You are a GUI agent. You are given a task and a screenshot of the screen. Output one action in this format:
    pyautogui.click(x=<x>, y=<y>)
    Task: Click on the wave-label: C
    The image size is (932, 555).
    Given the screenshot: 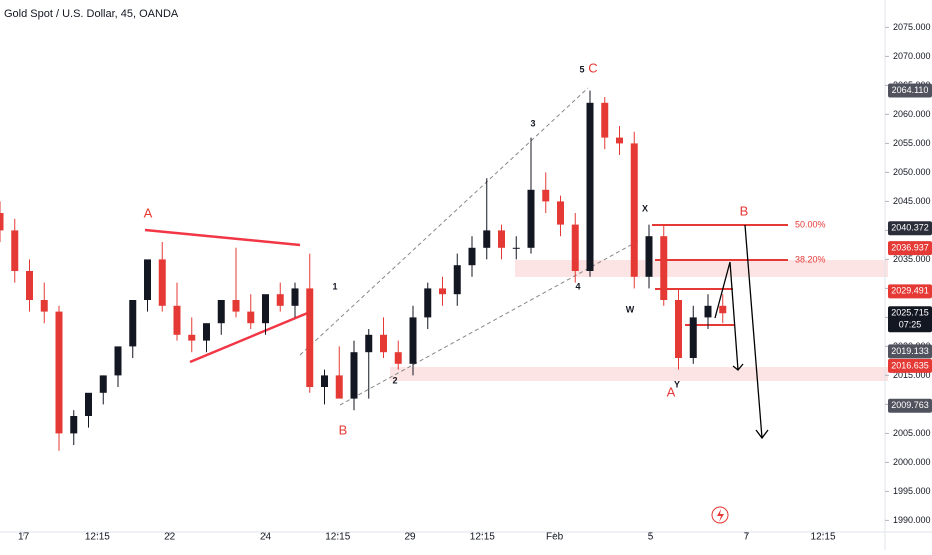 What is the action you would take?
    pyautogui.click(x=592, y=67)
    